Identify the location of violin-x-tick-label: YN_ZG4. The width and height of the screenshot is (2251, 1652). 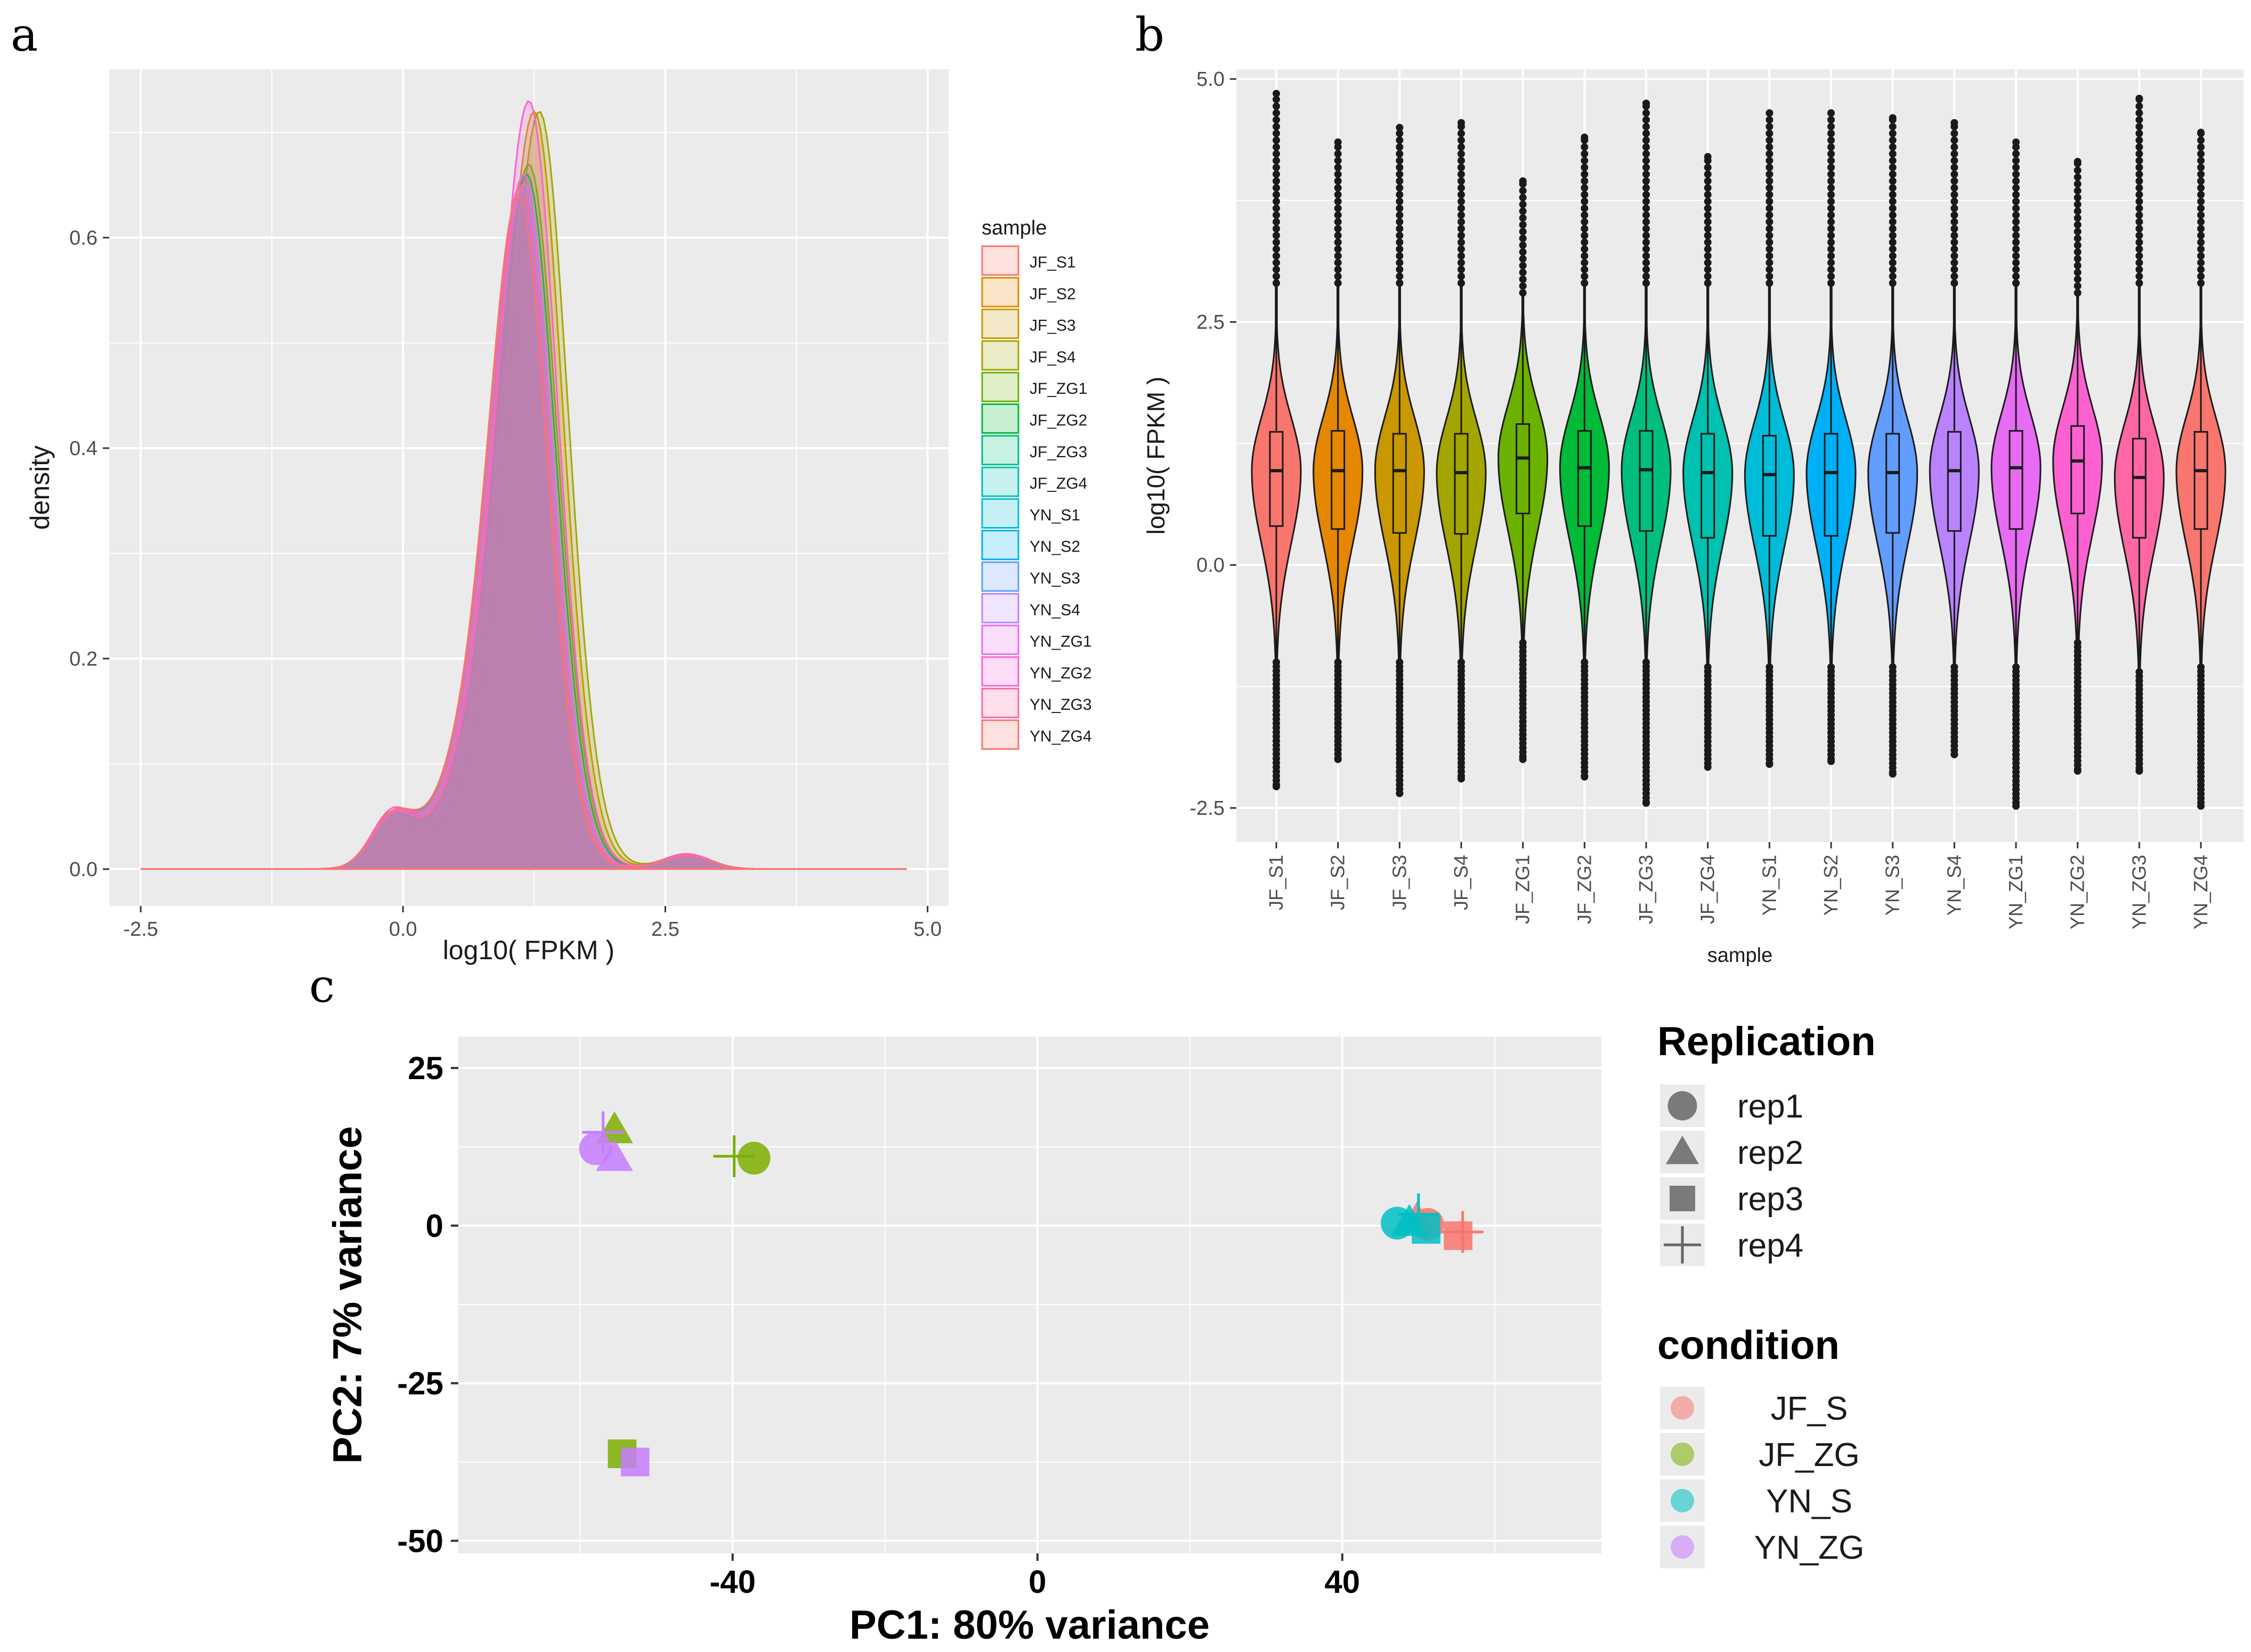
(2201, 892).